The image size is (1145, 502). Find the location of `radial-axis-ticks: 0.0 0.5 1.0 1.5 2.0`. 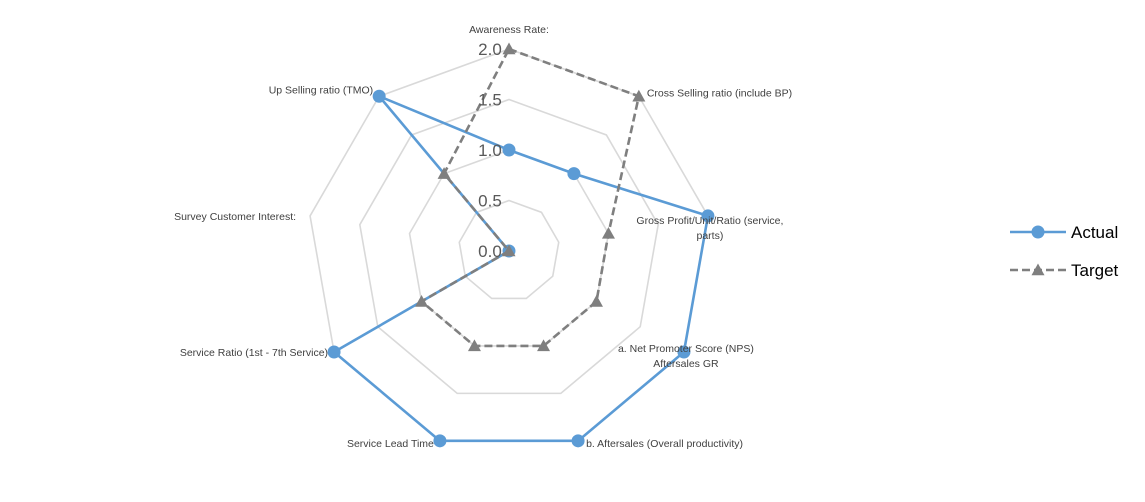

radial-axis-ticks: 0.0 0.5 1.0 1.5 2.0 is located at coordinates (490, 150).